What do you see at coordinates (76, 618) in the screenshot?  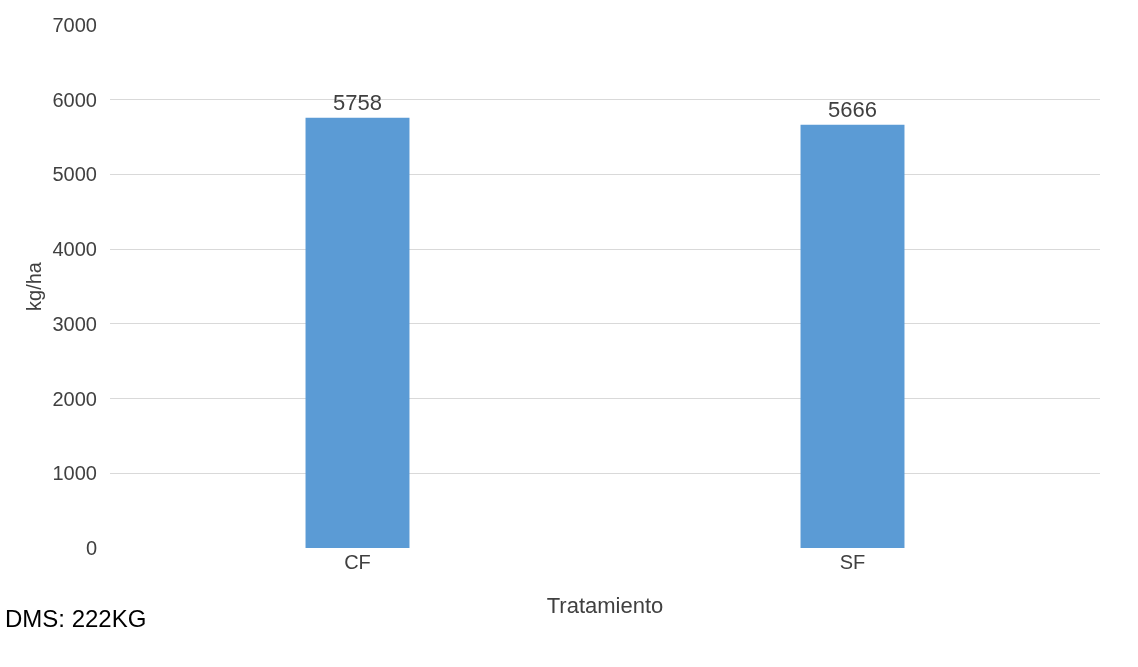 I see `text: DMS: 222KG` at bounding box center [76, 618].